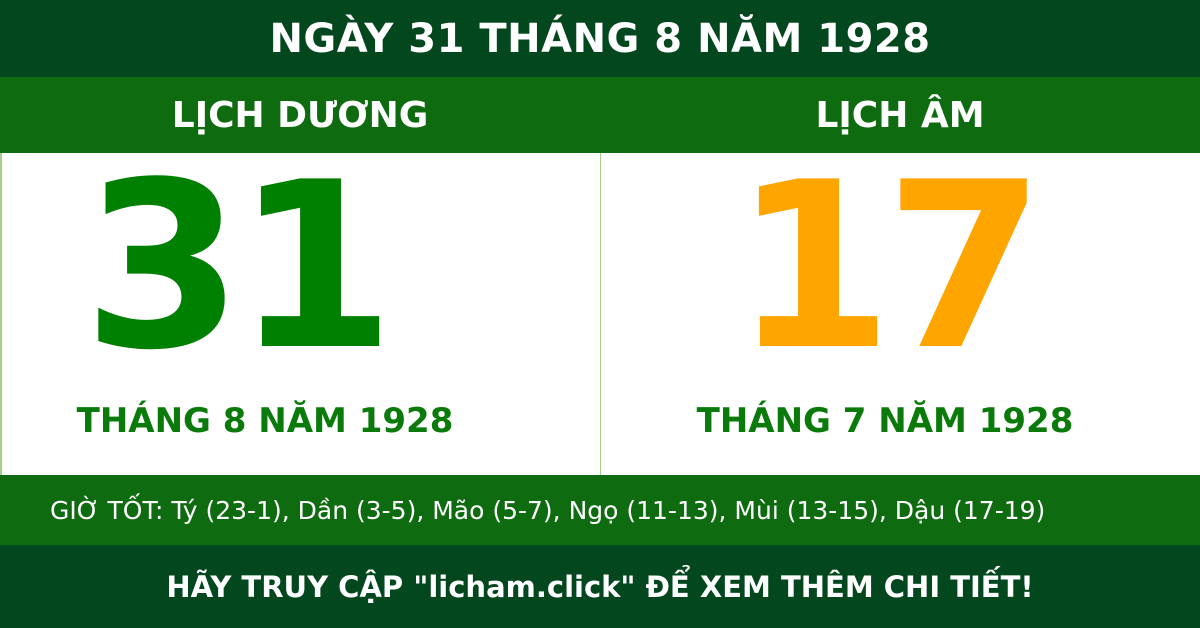 Image resolution: width=1200 pixels, height=628 pixels. I want to click on calendar-header: LỊCH DƯƠNG LỊCH ÂM, so click(600, 115).